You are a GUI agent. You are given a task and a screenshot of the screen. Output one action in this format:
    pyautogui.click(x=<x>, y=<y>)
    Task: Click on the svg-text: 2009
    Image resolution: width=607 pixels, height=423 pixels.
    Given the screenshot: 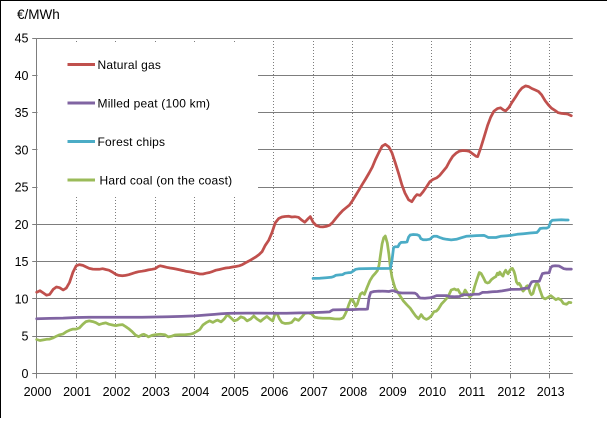 What is the action you would take?
    pyautogui.click(x=393, y=392)
    